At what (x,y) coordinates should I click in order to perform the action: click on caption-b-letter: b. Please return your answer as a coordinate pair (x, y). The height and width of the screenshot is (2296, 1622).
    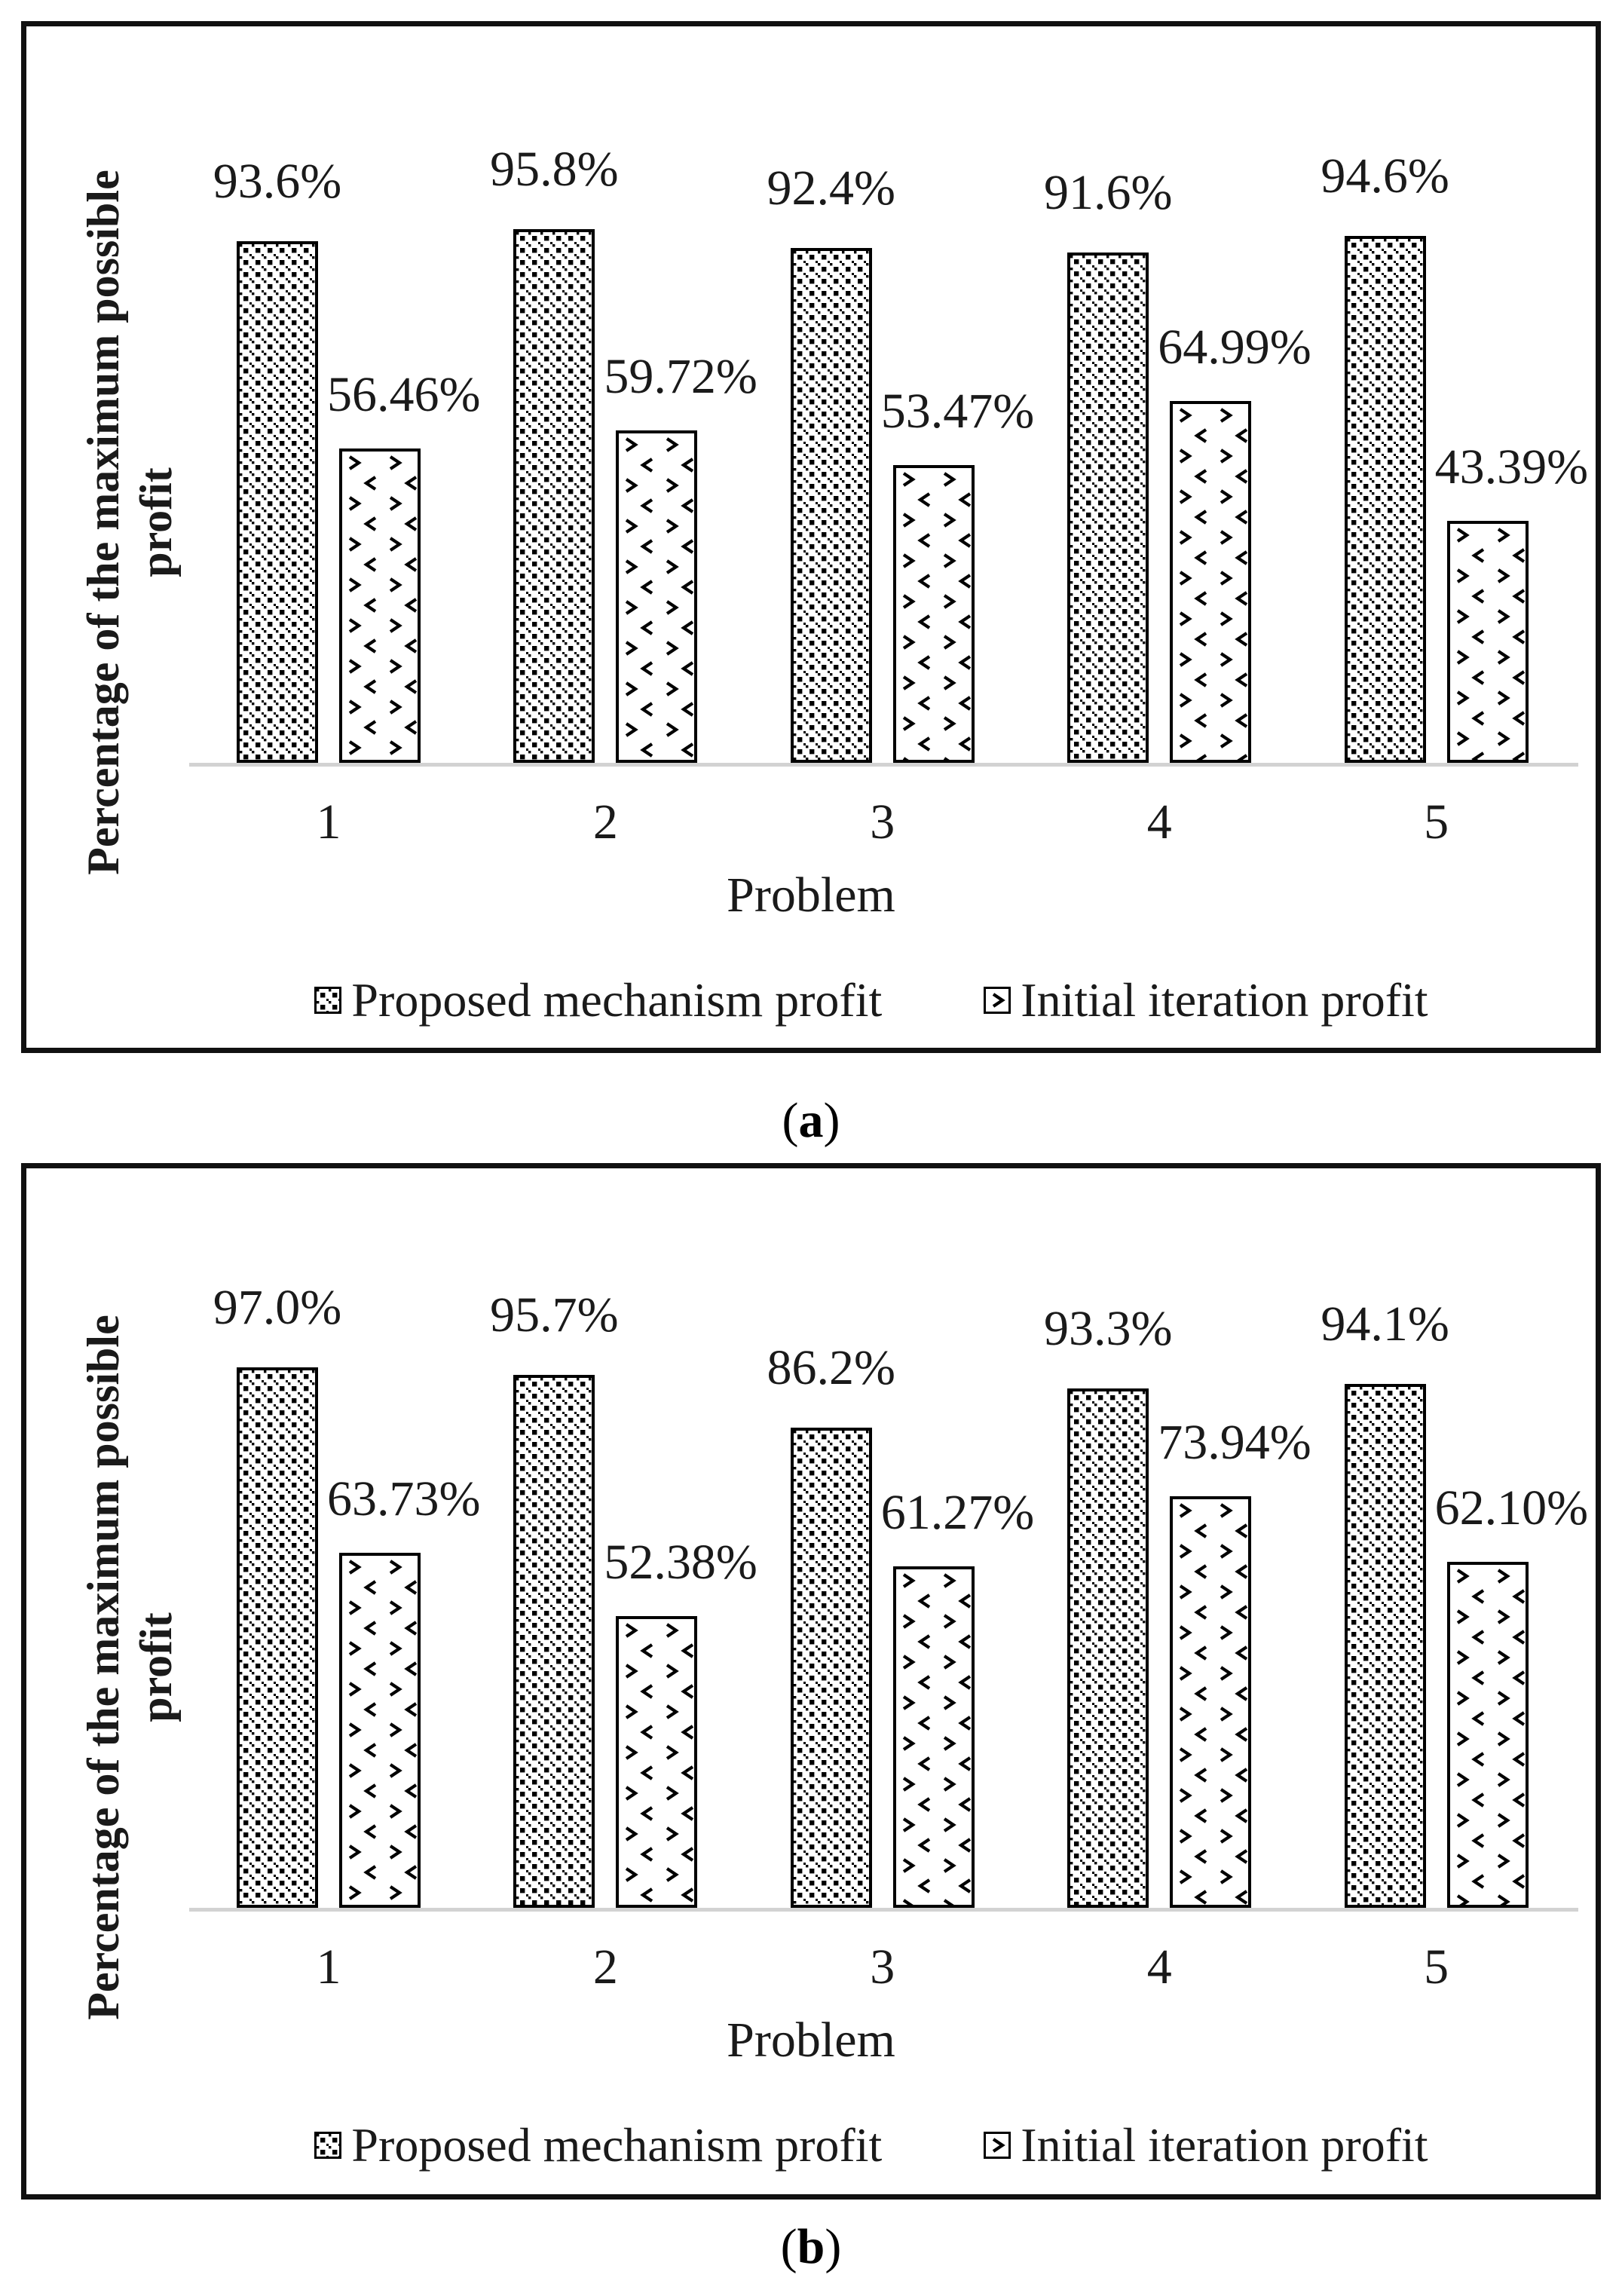
    Looking at the image, I should click on (811, 2246).